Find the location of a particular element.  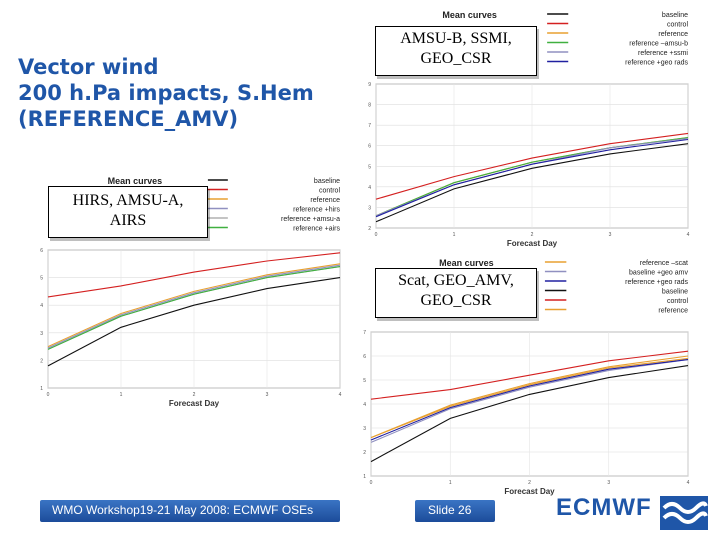

callout-hirs: HIRS, AMSU-A, AIRS is located at coordinates (128, 212).